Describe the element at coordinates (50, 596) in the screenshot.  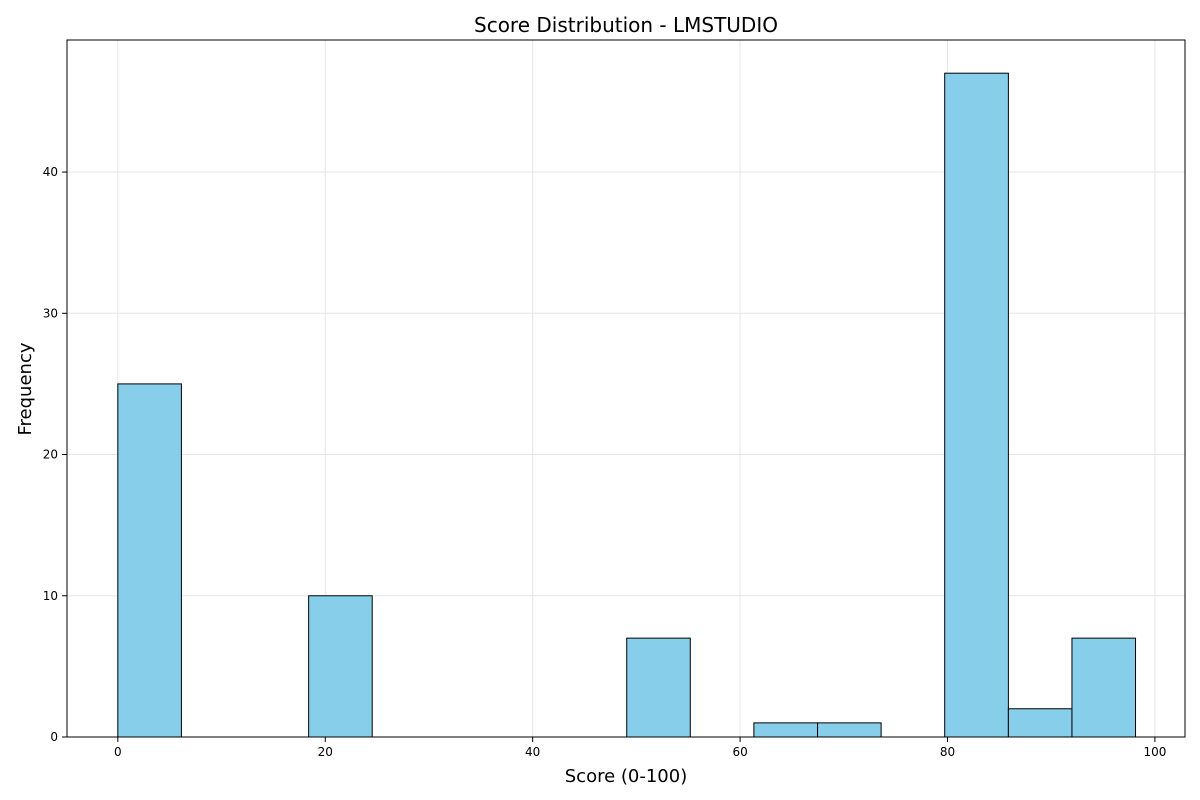
I see `y-tick-label: 10` at that location.